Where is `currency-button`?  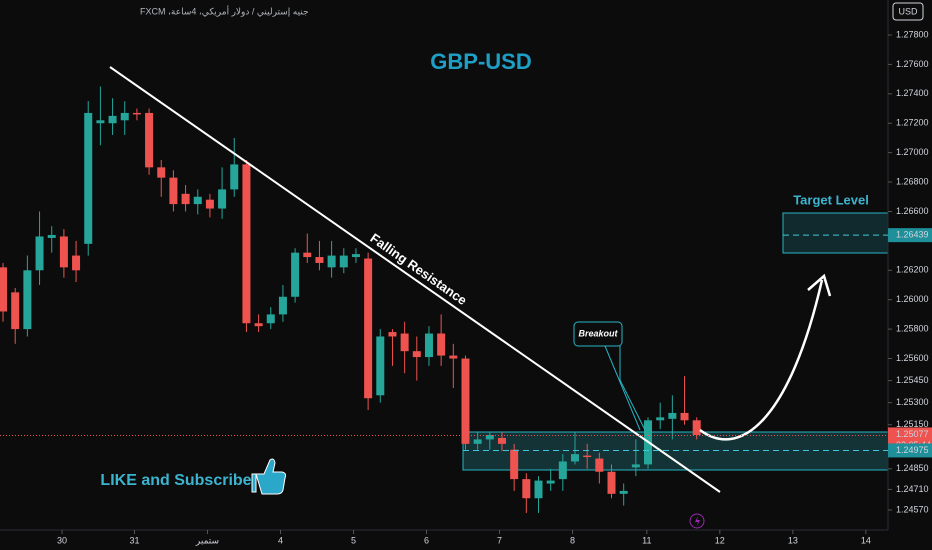
currency-button is located at coordinates (908, 11).